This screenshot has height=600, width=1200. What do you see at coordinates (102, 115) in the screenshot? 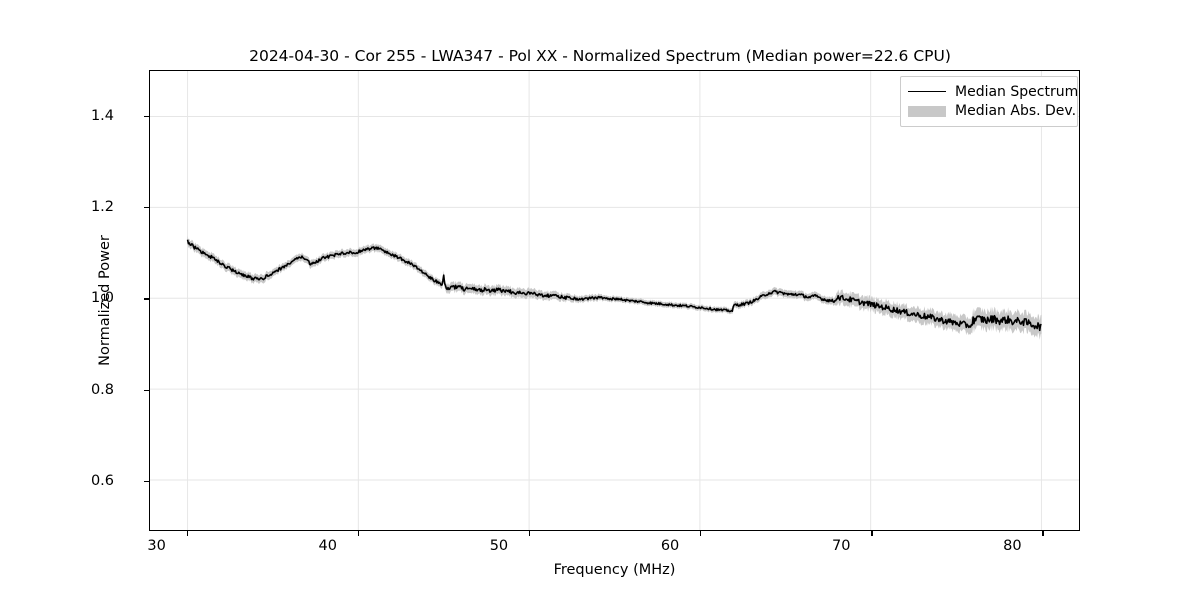
I see `y-tick-label: 1.4` at bounding box center [102, 115].